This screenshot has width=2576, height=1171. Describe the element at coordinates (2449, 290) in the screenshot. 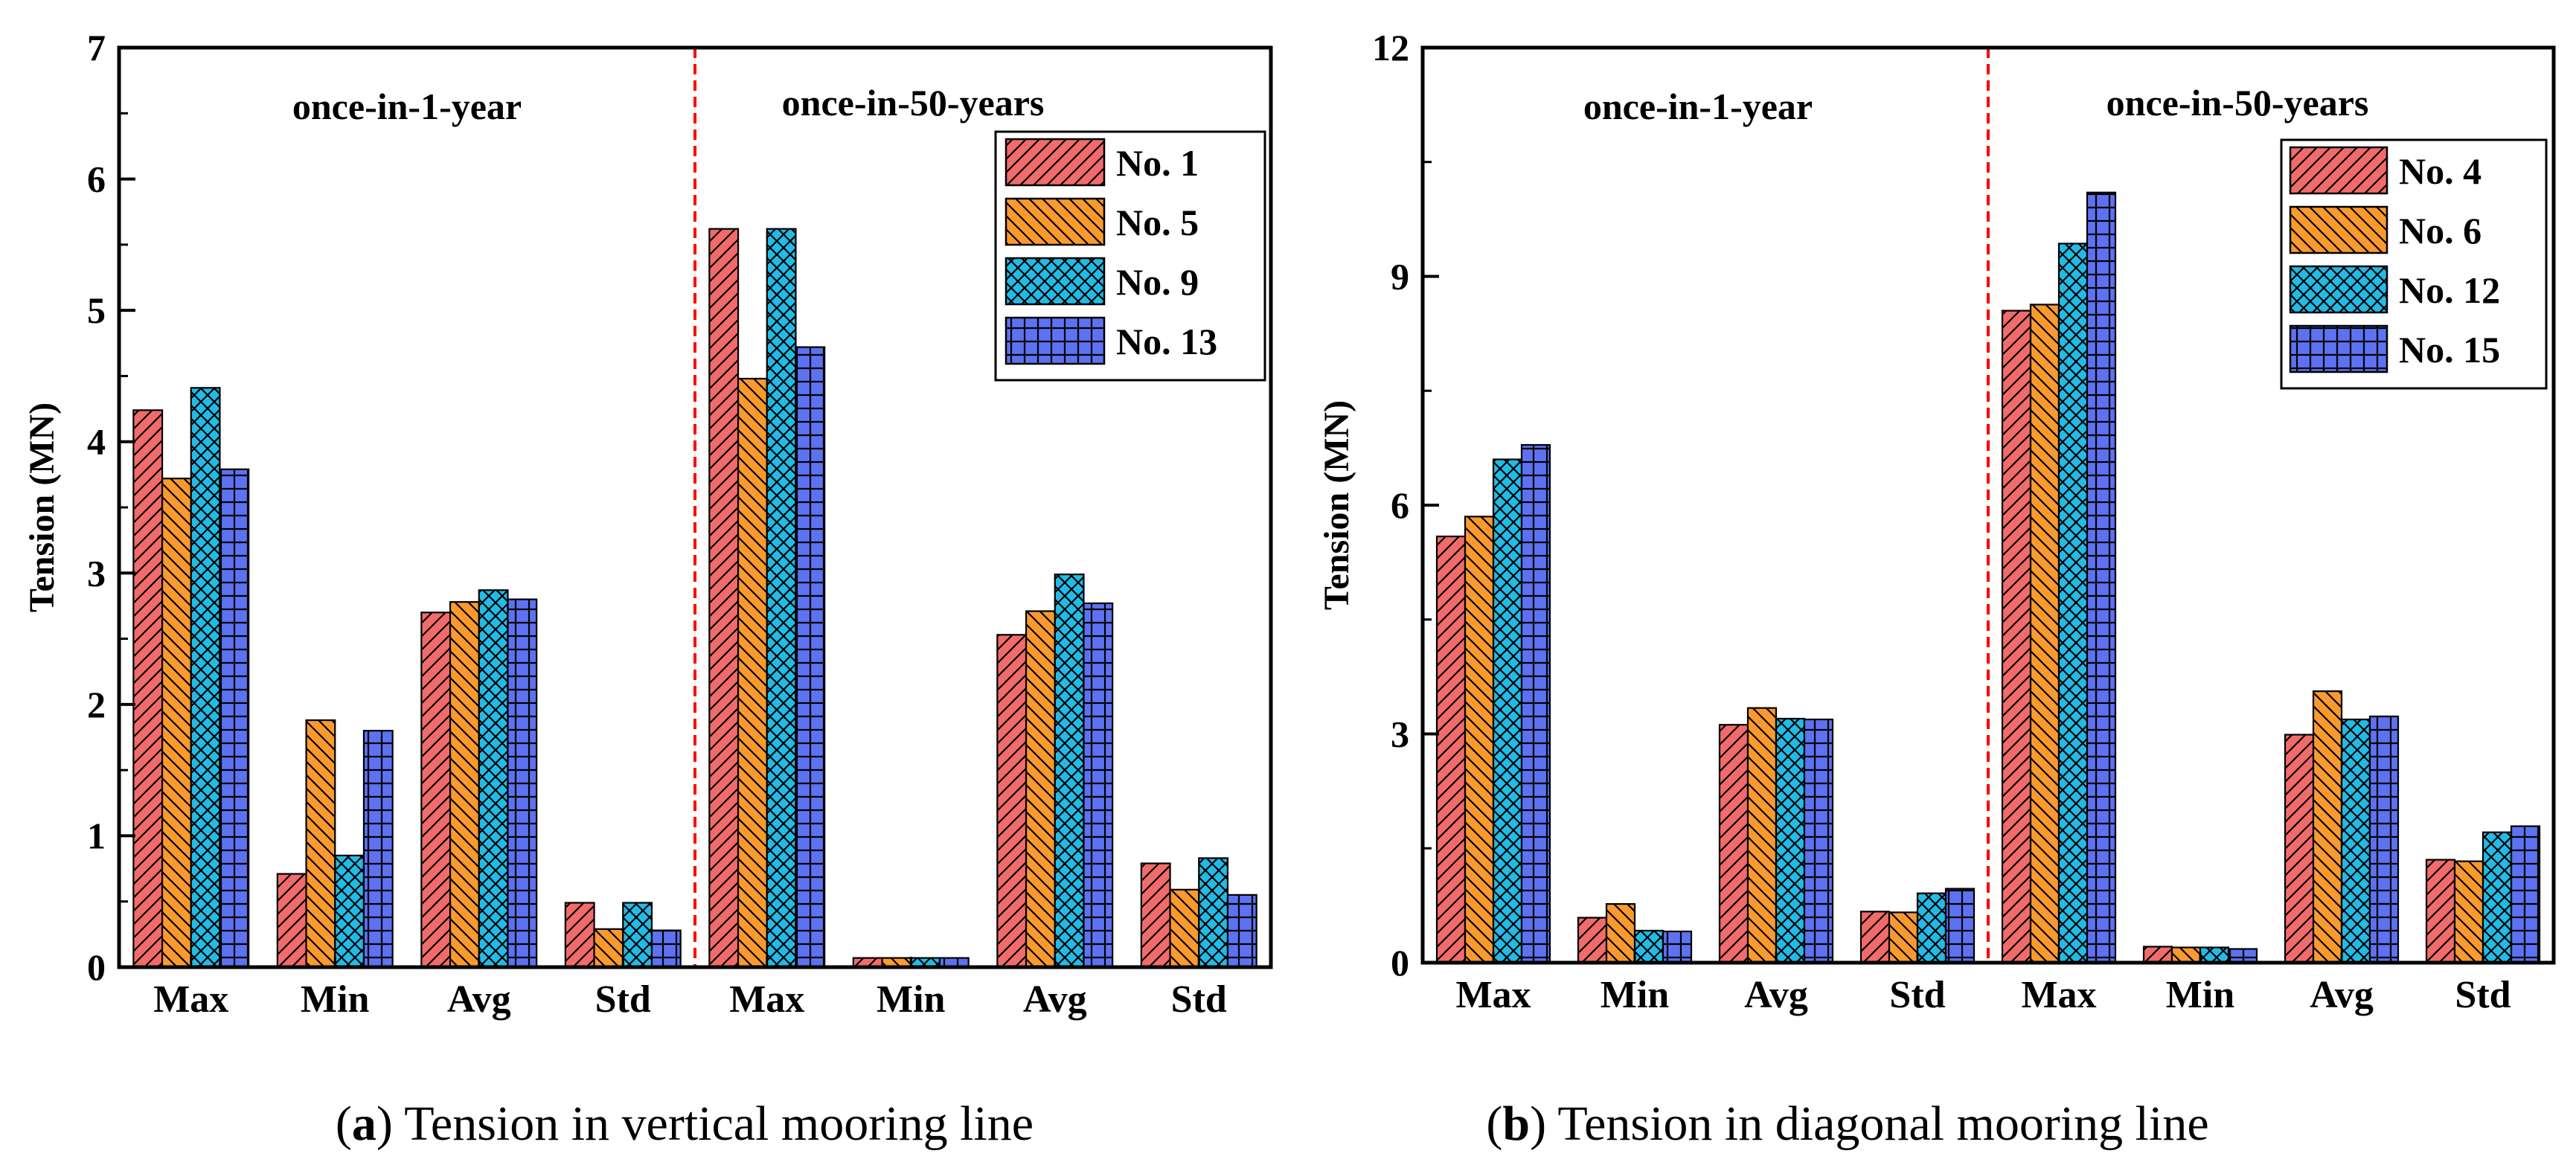

I see `legend-label: No. 12` at that location.